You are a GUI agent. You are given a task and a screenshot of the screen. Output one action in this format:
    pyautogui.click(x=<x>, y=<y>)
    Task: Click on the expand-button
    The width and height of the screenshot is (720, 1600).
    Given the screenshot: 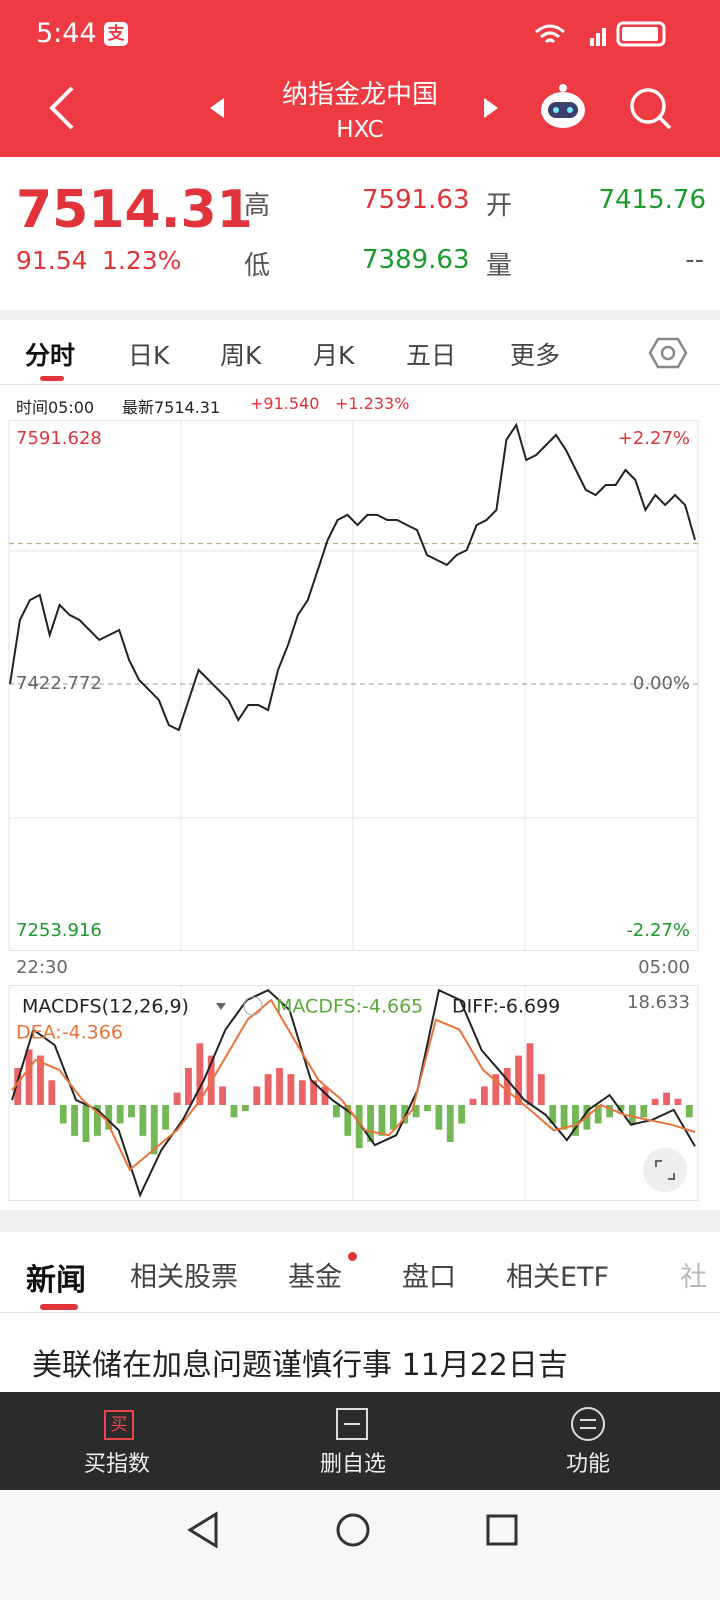 What is the action you would take?
    pyautogui.click(x=665, y=1170)
    